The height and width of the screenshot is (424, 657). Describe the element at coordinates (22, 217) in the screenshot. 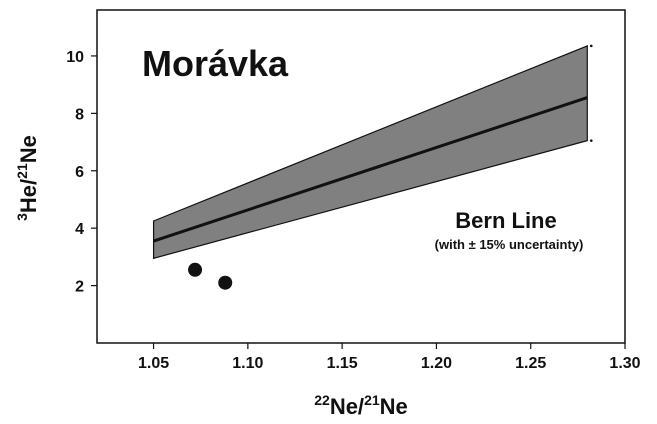

I see `y-axis-title-sup1: 3` at that location.